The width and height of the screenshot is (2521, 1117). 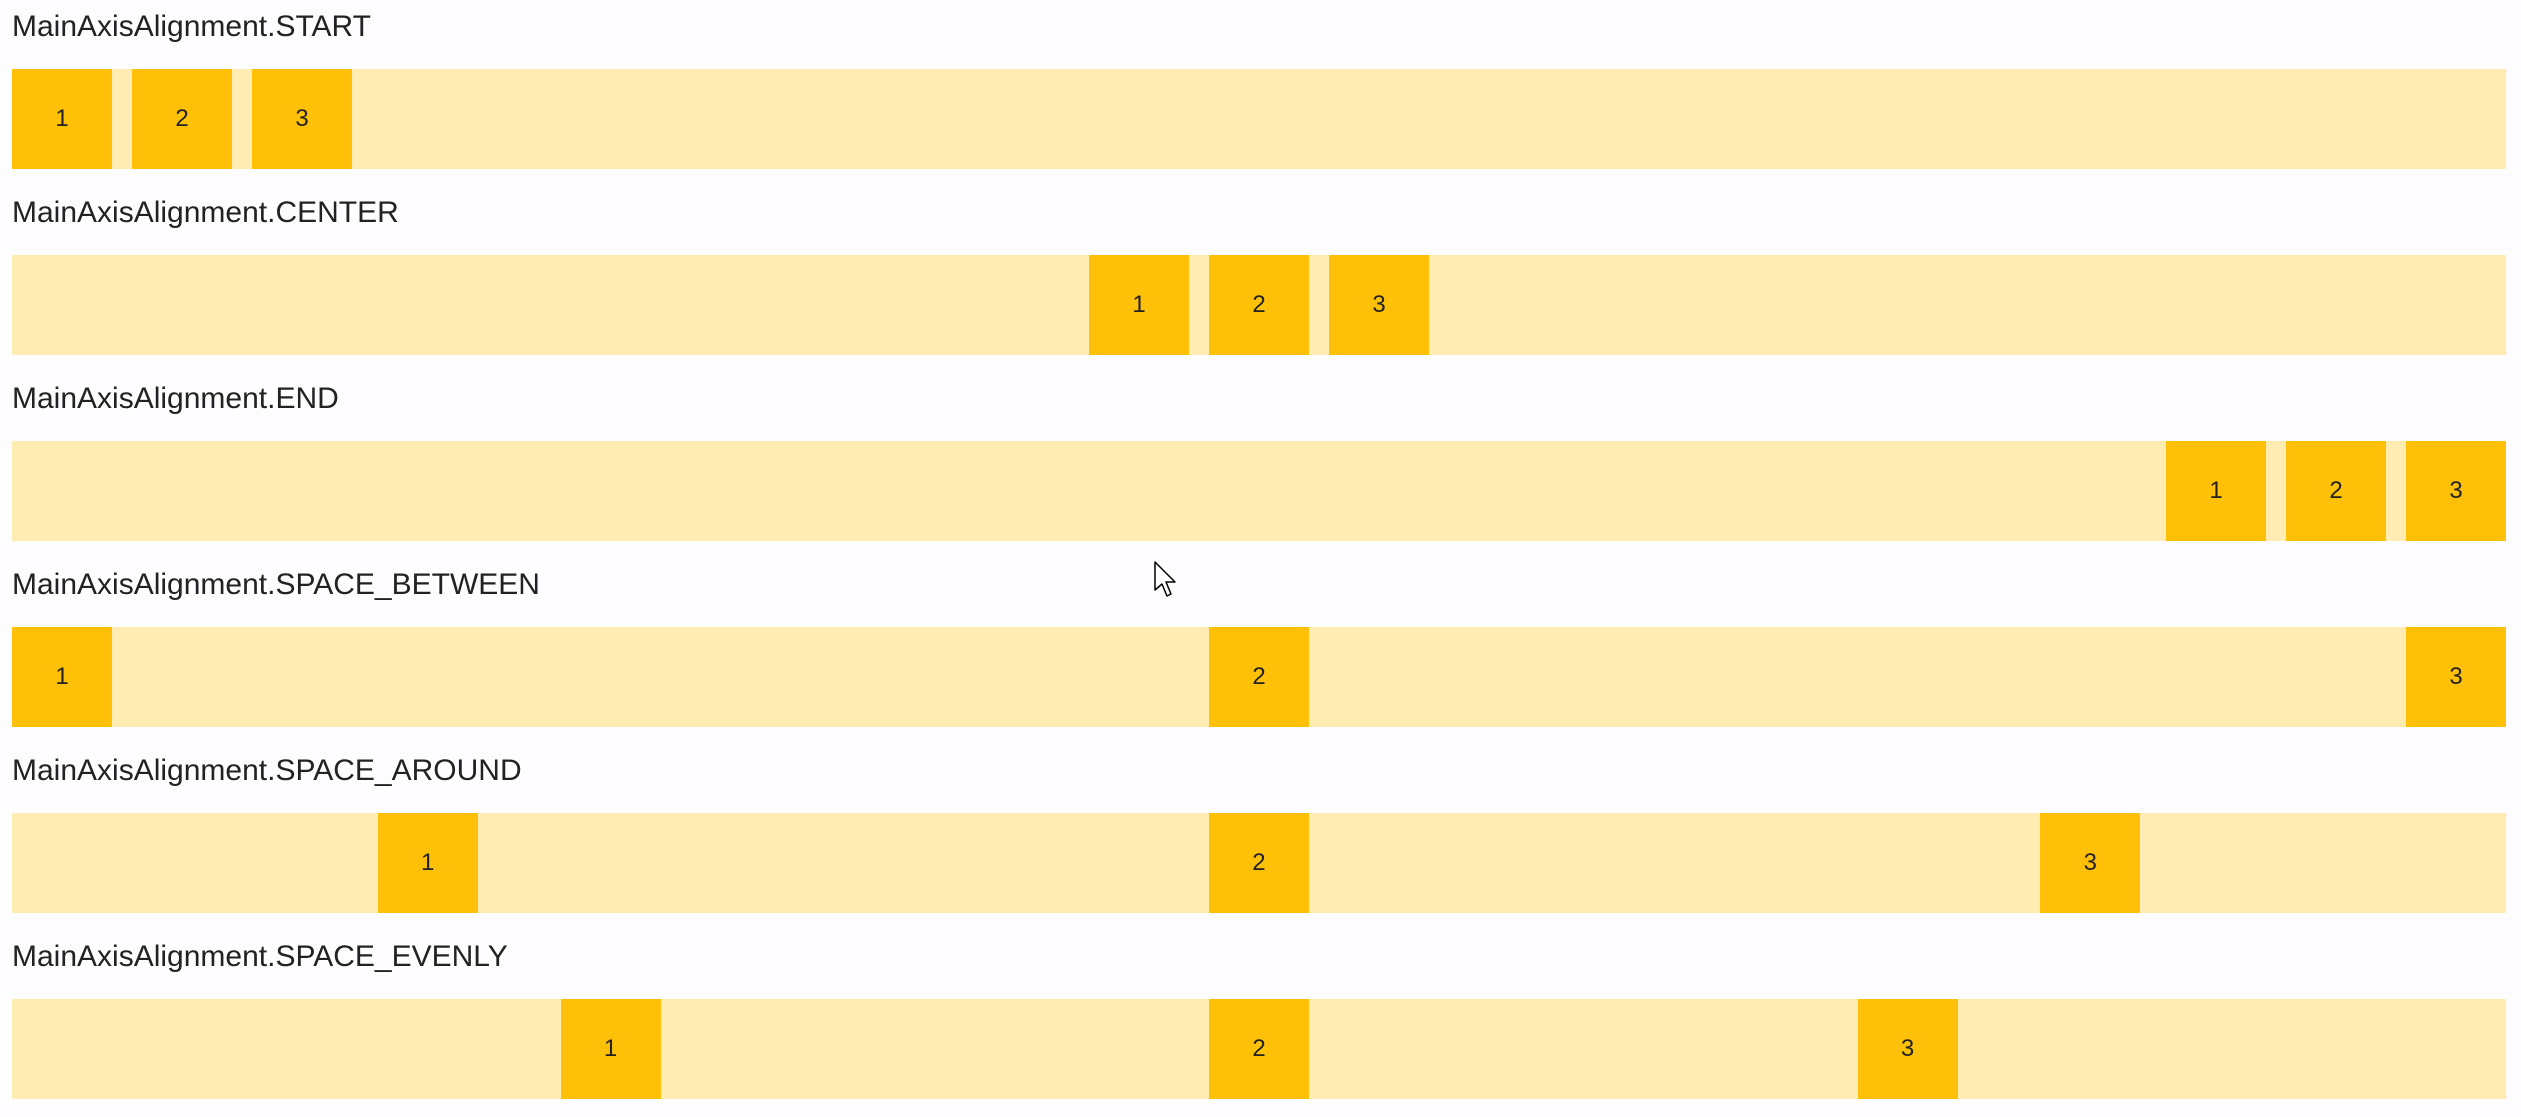 What do you see at coordinates (192, 26) in the screenshot?
I see `section-label: MainAxisAlignment.START` at bounding box center [192, 26].